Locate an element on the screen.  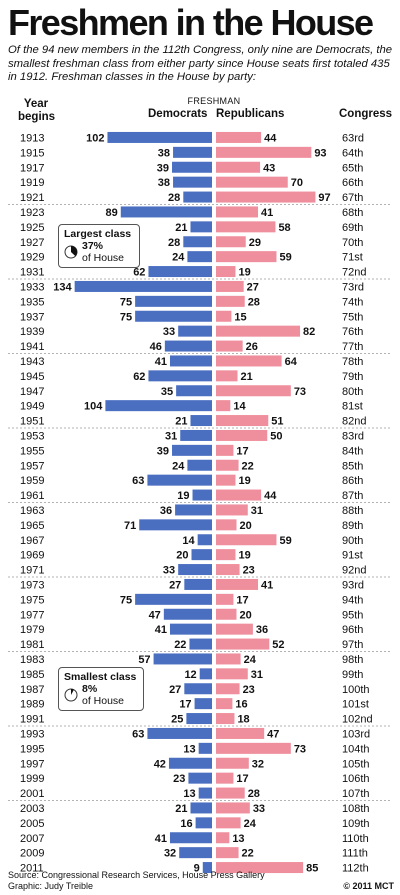
freshman-label: FRESHMAN is located at coordinates (214, 101).